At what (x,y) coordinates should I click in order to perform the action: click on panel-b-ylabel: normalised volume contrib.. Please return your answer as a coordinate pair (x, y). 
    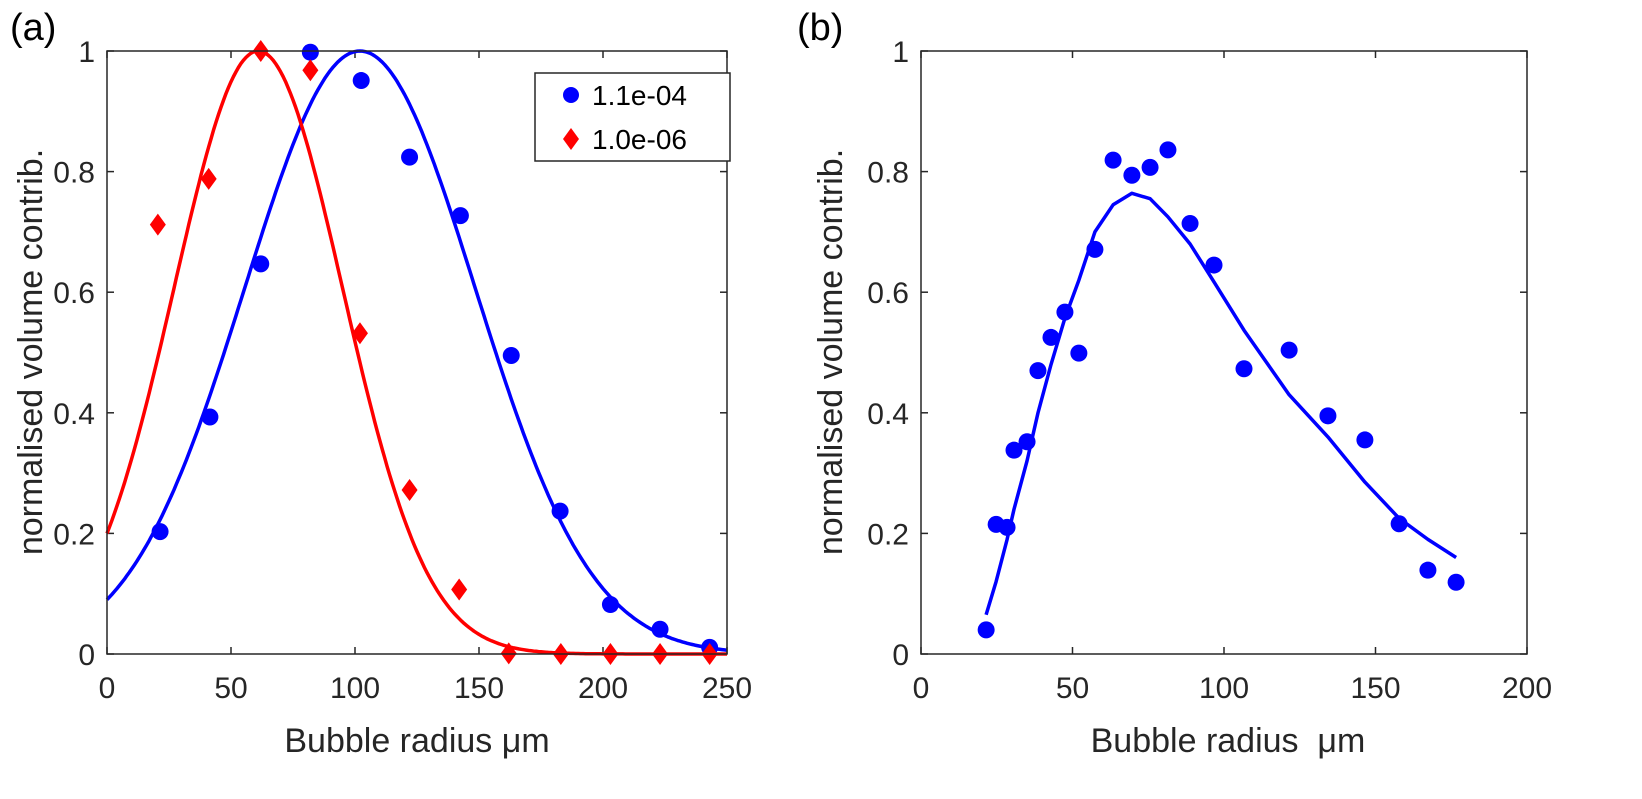
    Looking at the image, I should click on (831, 352).